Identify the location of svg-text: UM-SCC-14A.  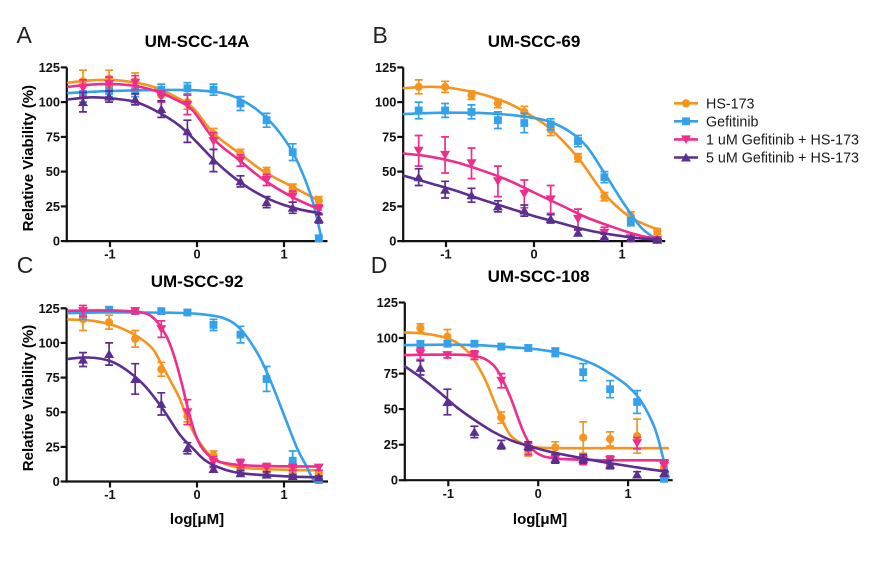
(197, 41).